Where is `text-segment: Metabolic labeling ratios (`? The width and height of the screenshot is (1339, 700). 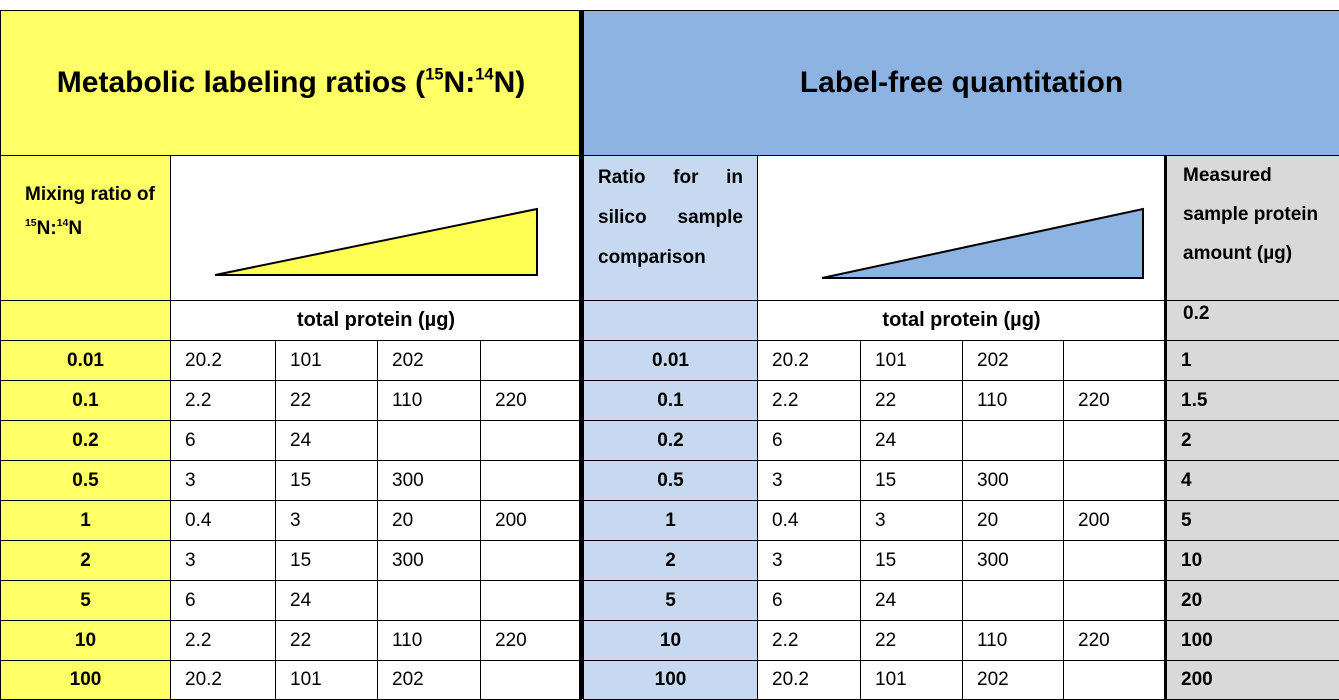 text-segment: Metabolic labeling ratios ( is located at coordinates (241, 82).